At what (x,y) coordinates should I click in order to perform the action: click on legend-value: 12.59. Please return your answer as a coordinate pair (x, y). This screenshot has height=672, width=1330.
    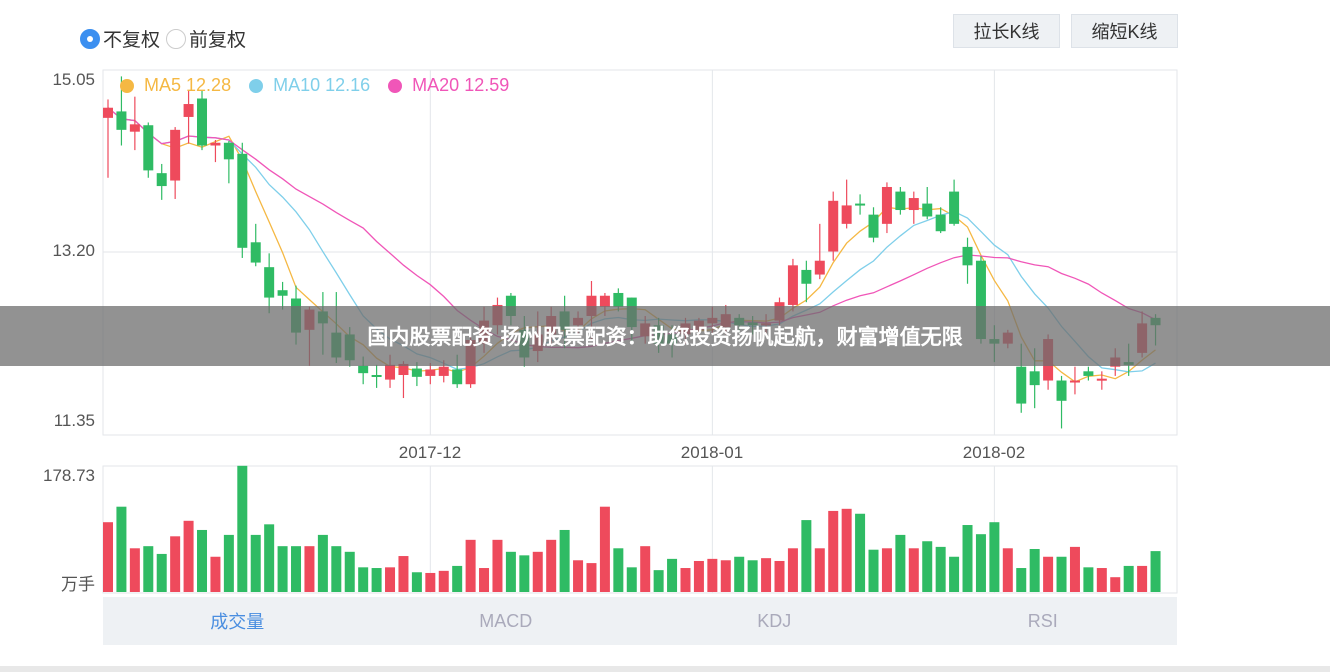
    Looking at the image, I should click on (487, 85).